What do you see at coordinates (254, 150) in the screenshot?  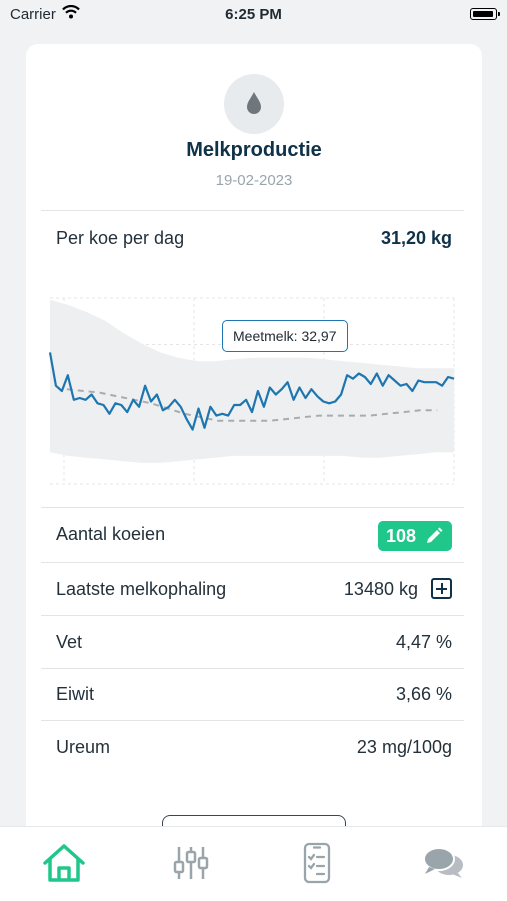 I see `card-title: Melkproductie` at bounding box center [254, 150].